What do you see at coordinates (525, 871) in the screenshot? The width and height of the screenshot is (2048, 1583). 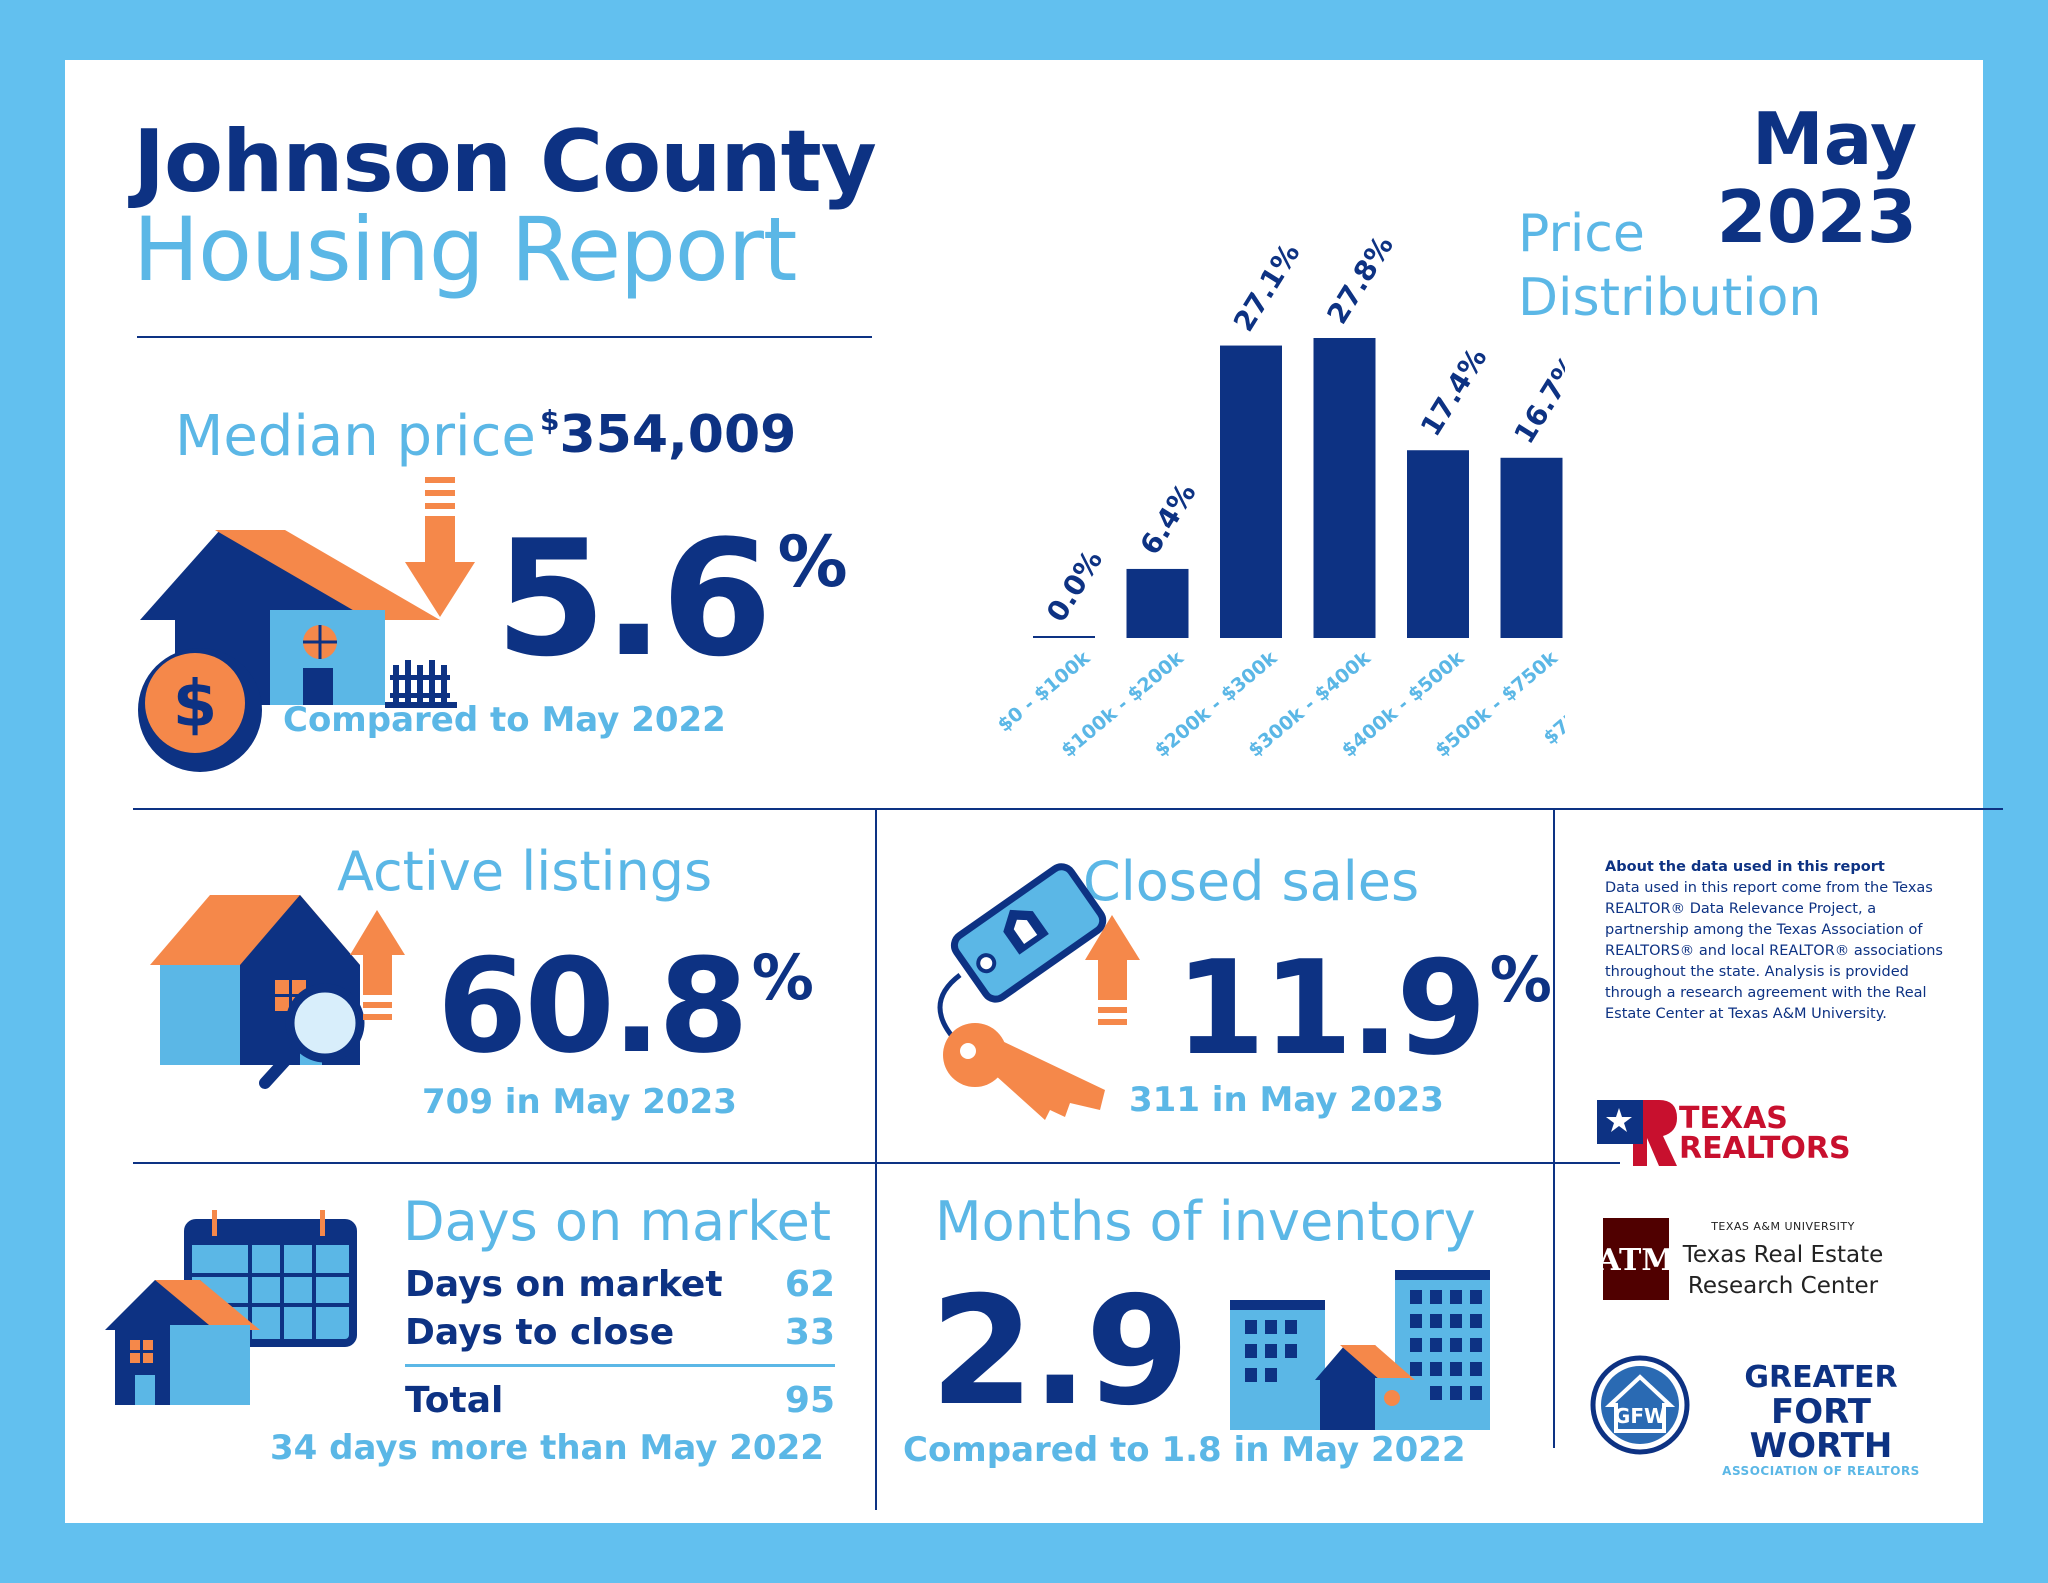 I see `active-label: Active listings` at bounding box center [525, 871].